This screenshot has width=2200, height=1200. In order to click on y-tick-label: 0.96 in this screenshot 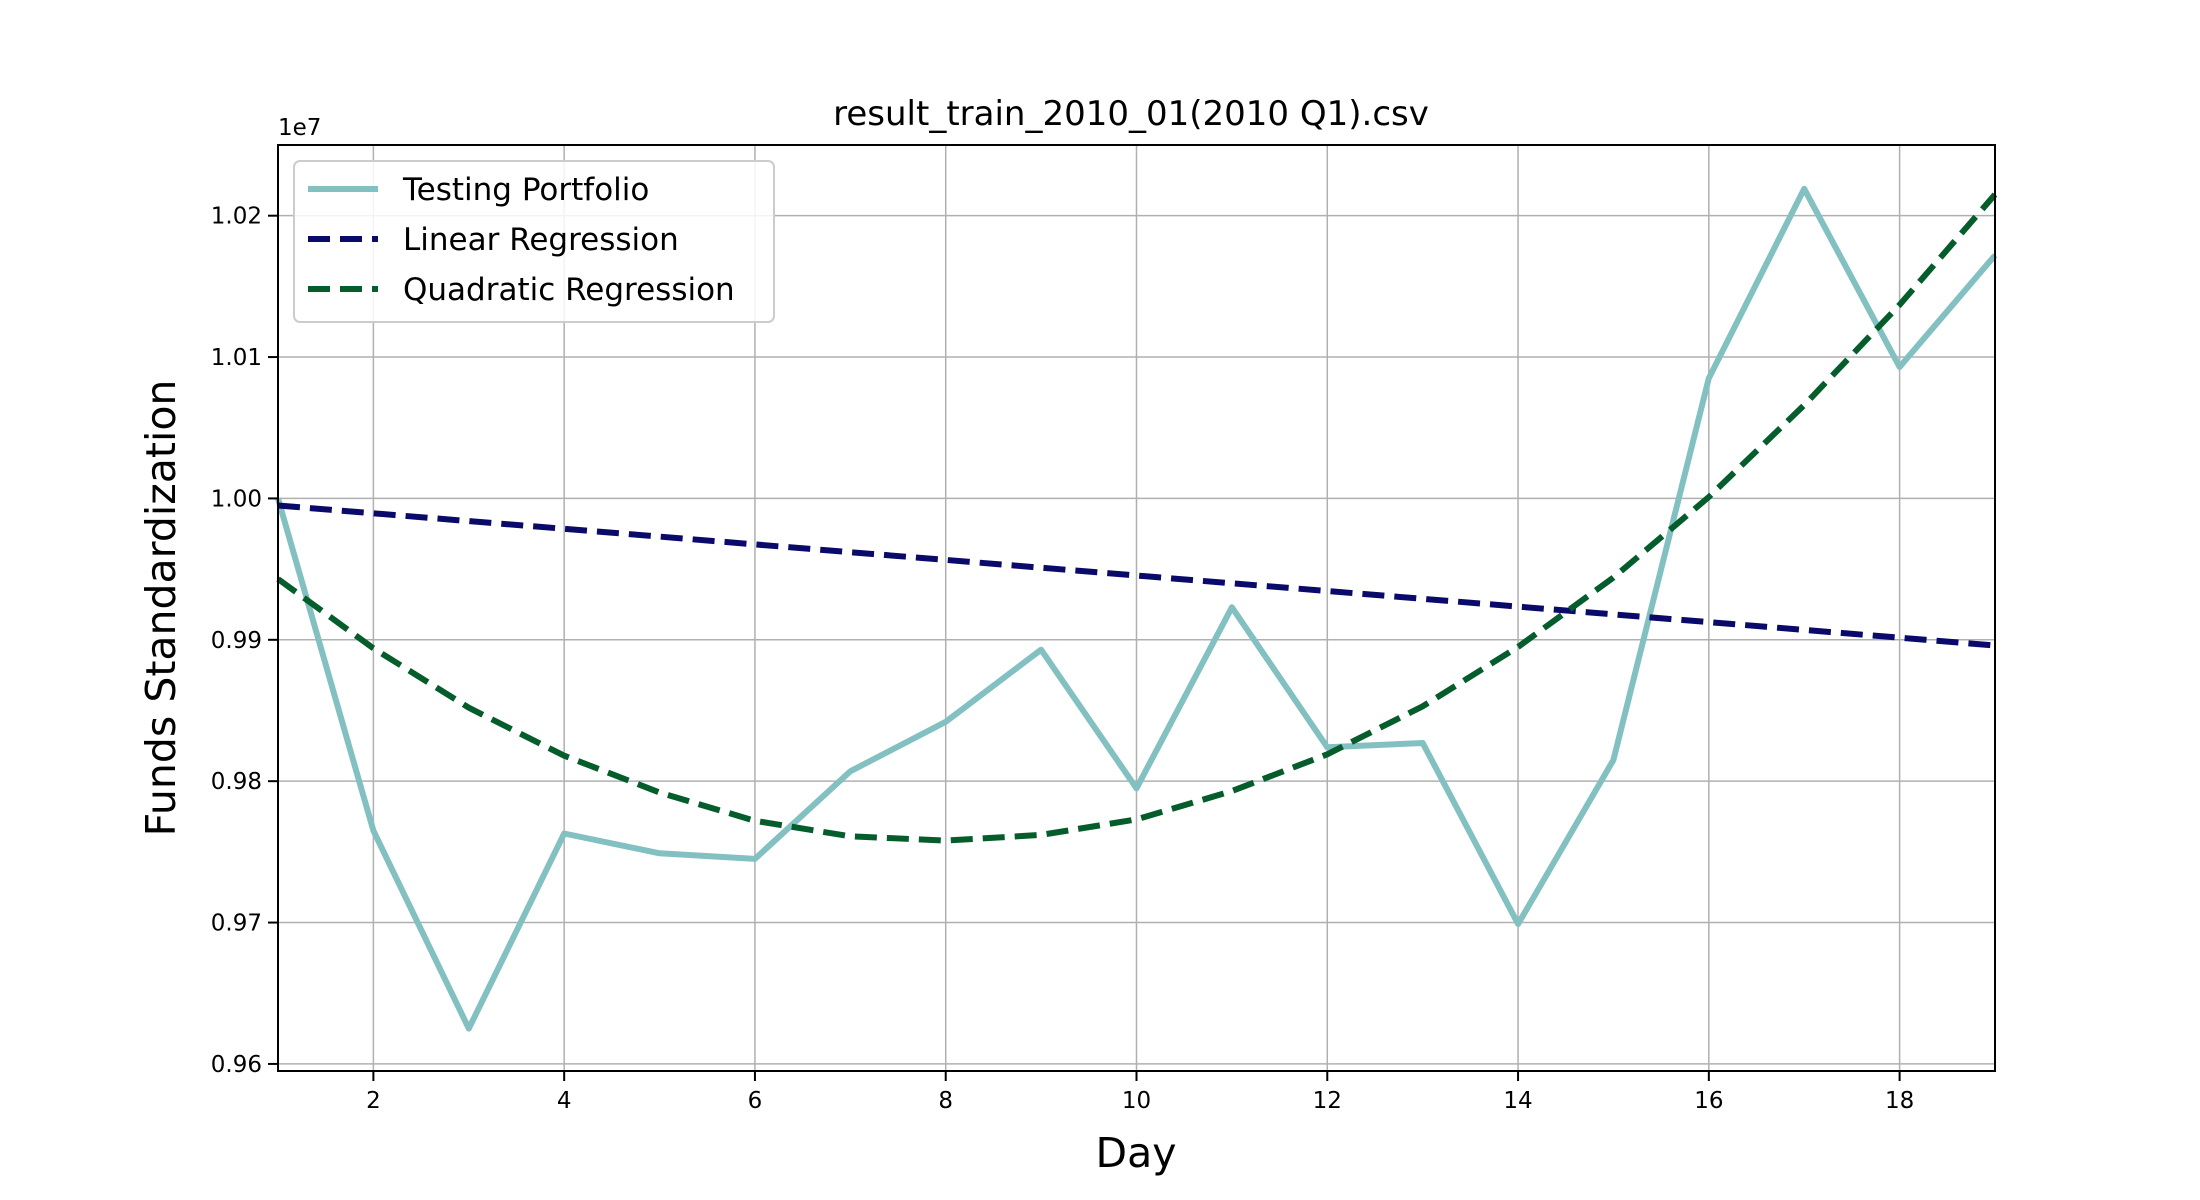, I will do `click(236, 1065)`.